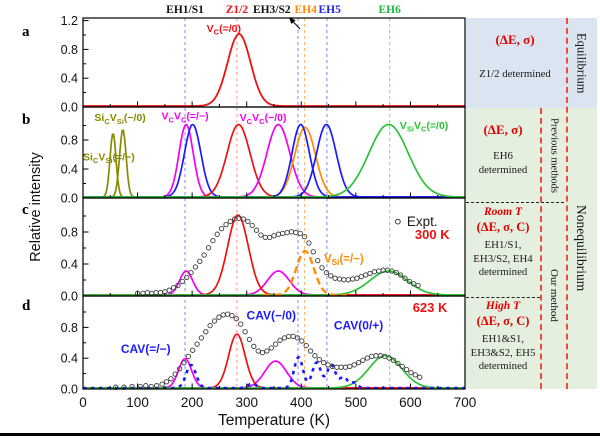  I want to click on curve-label: SiCVSi(−/0), so click(119, 119).